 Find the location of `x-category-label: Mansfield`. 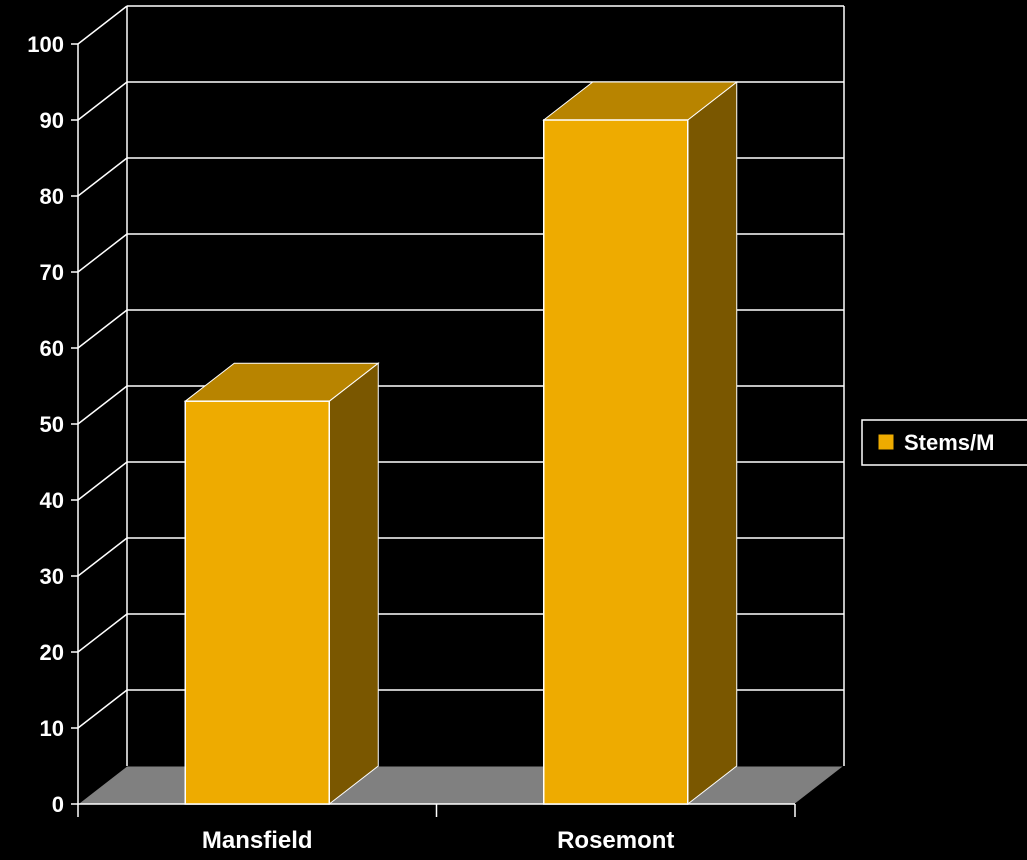

x-category-label: Mansfield is located at coordinates (257, 840).